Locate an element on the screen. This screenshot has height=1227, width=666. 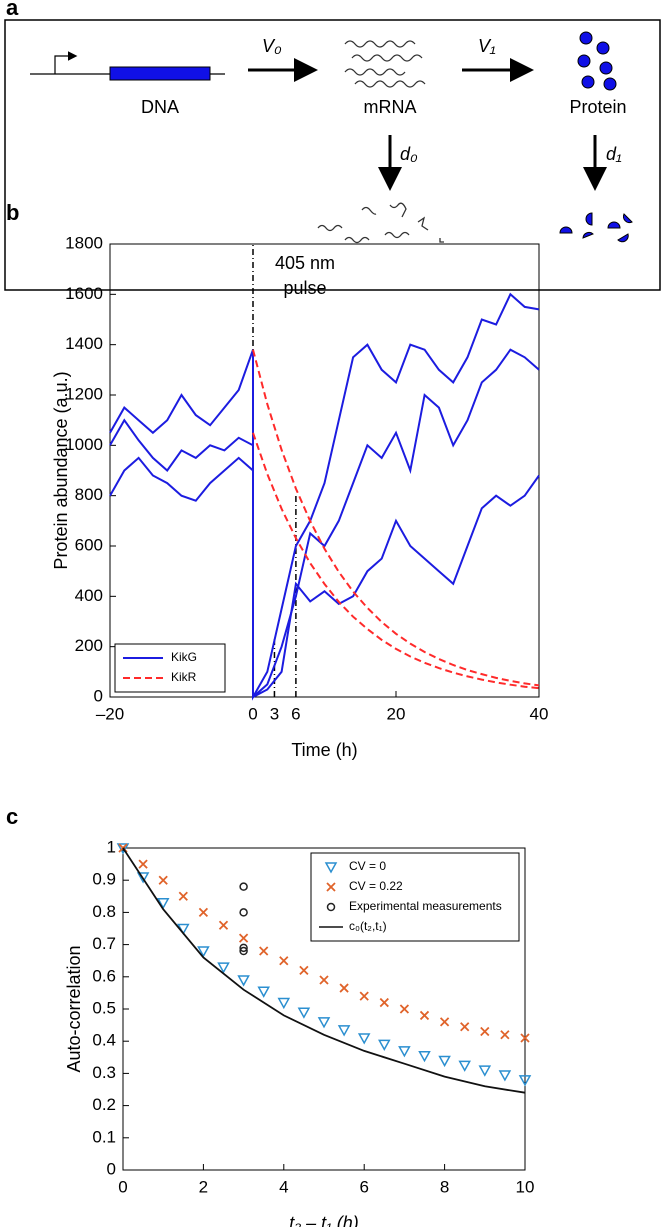
y-tick-label: 0.6 is located at coordinates (104, 975).